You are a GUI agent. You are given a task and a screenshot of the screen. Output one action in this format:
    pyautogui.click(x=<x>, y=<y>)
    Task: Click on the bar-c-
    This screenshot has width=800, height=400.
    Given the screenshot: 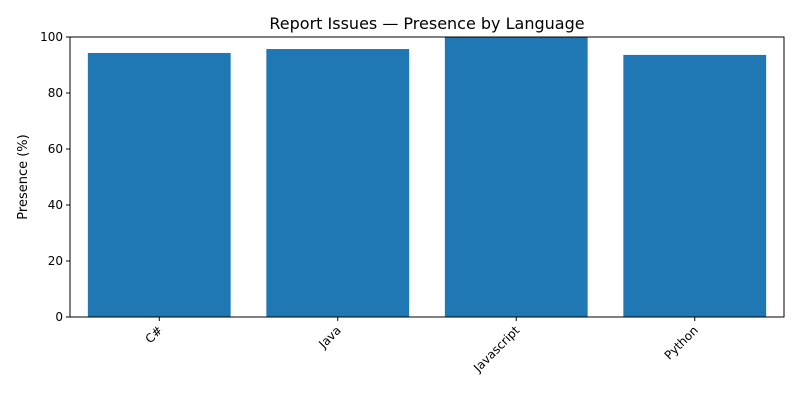 What is the action you would take?
    pyautogui.click(x=159, y=185)
    